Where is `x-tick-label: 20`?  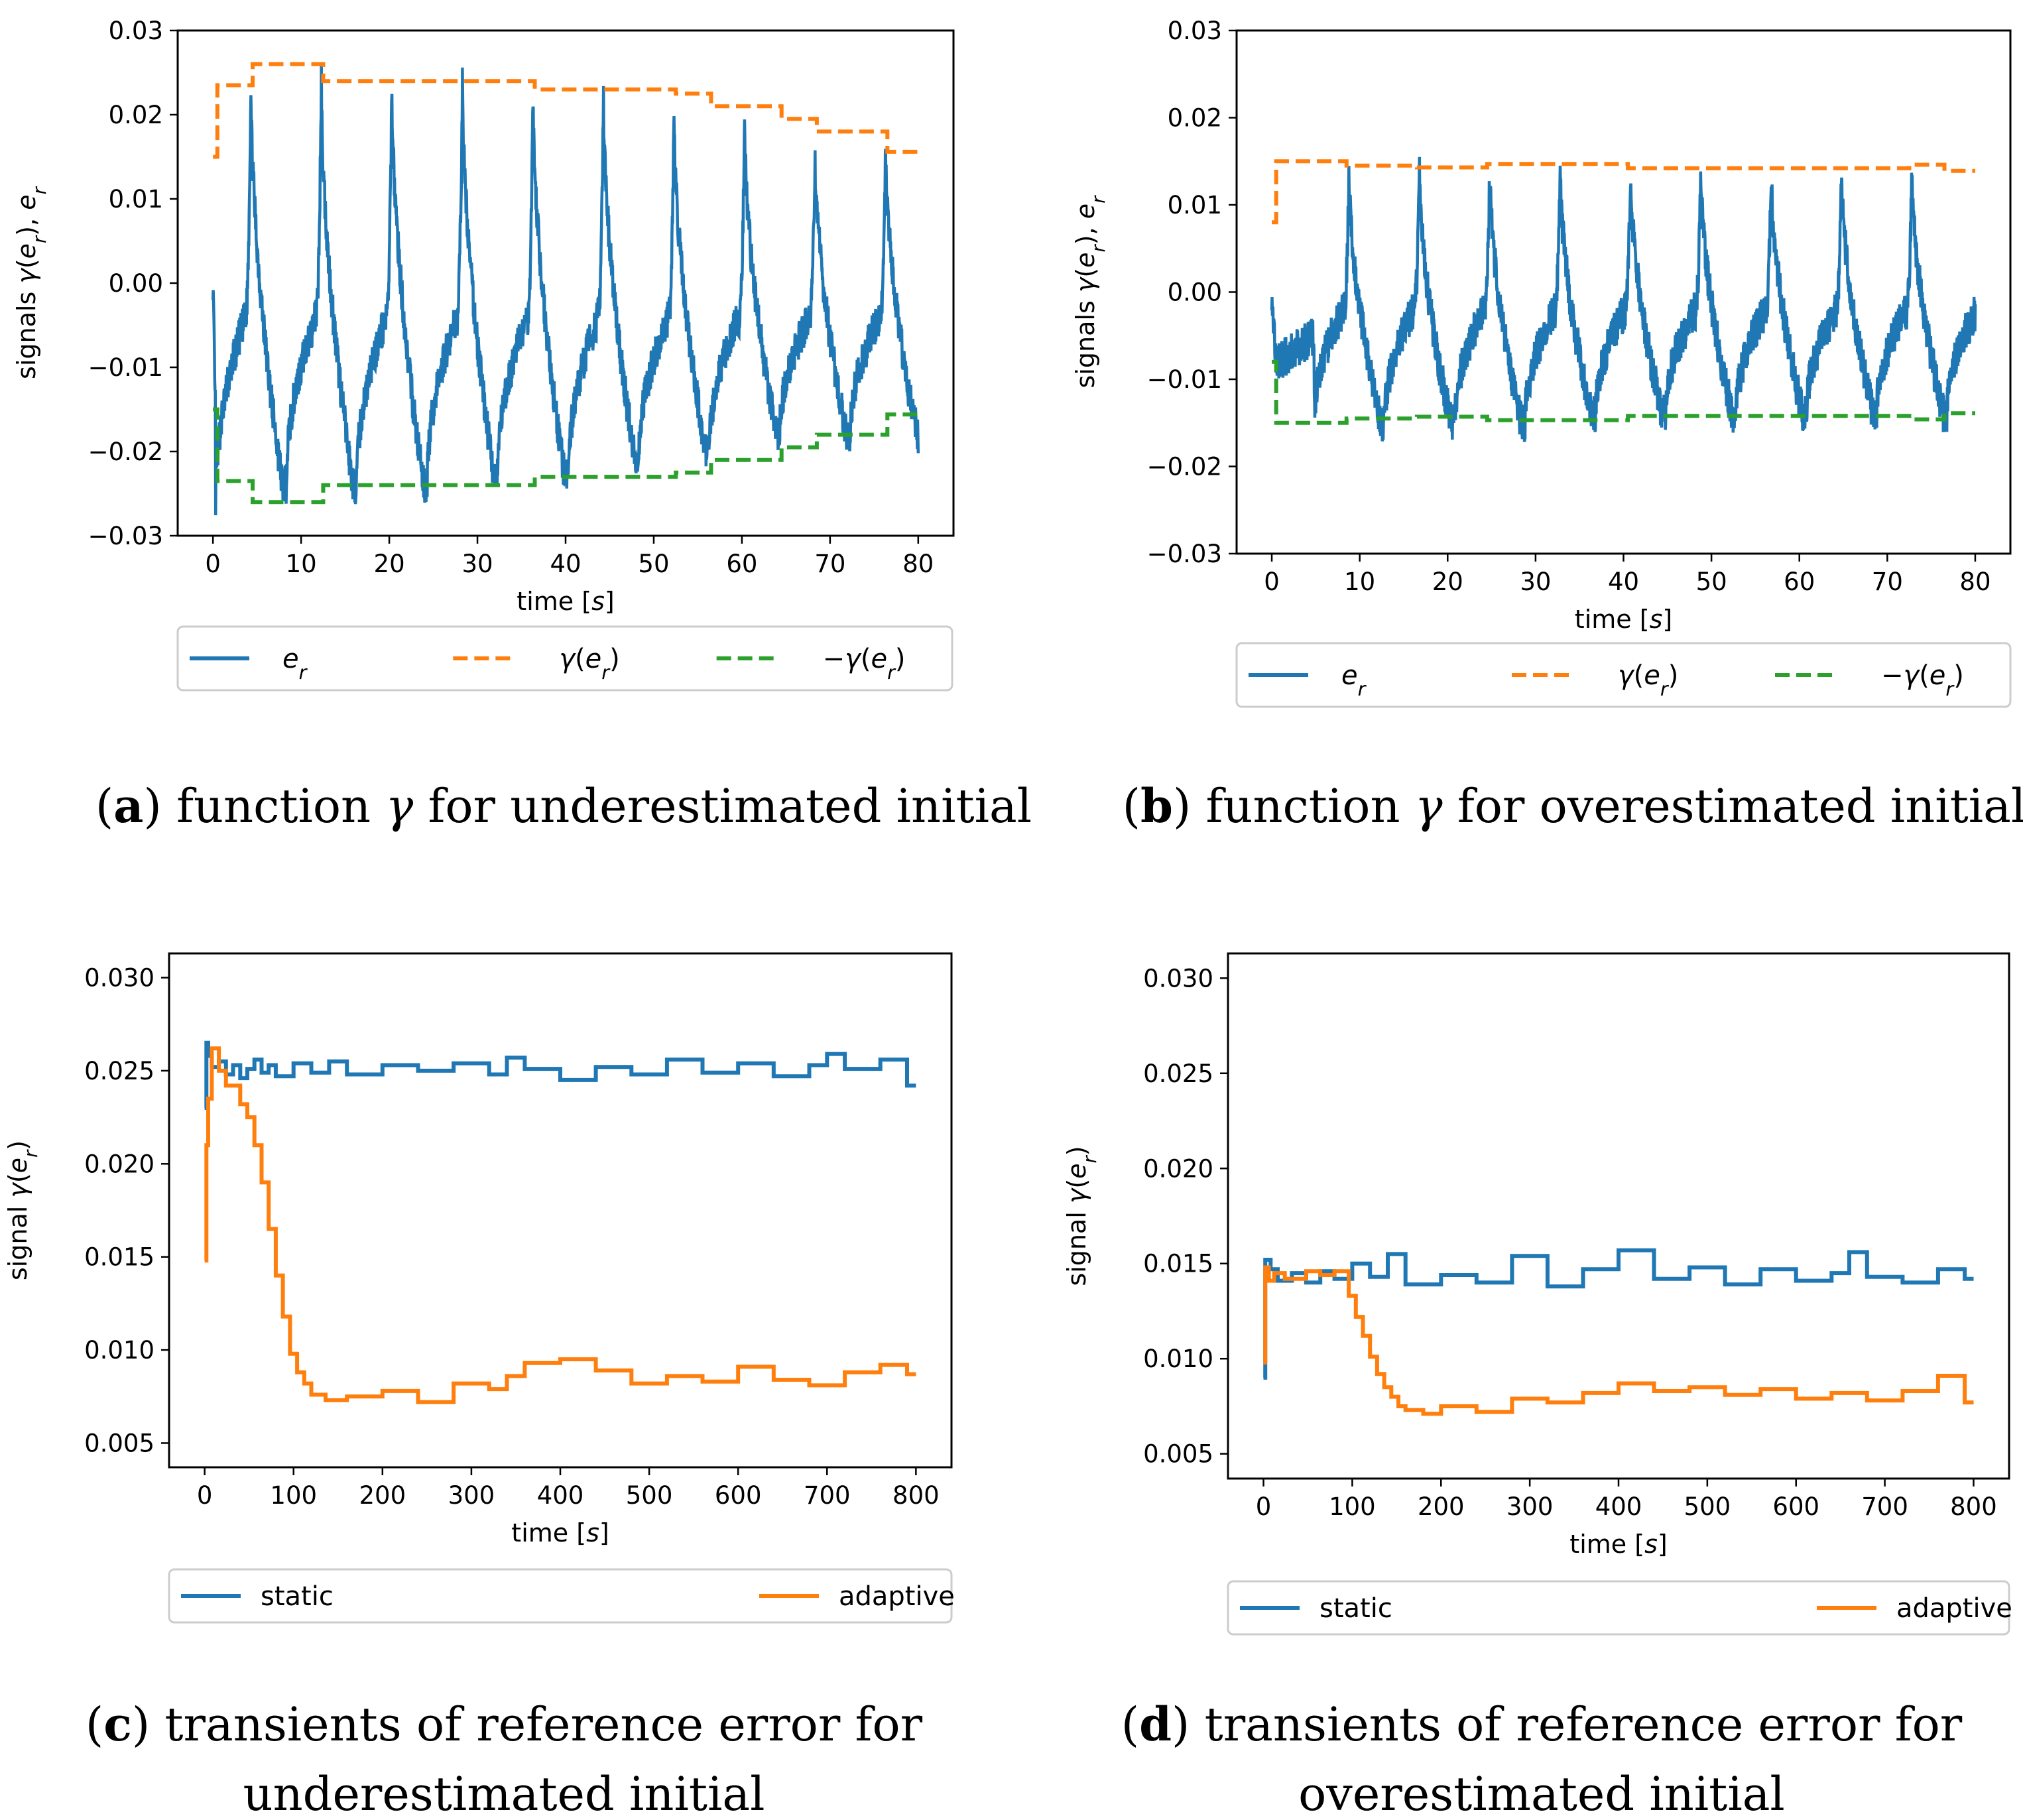 x-tick-label: 20 is located at coordinates (1447, 582).